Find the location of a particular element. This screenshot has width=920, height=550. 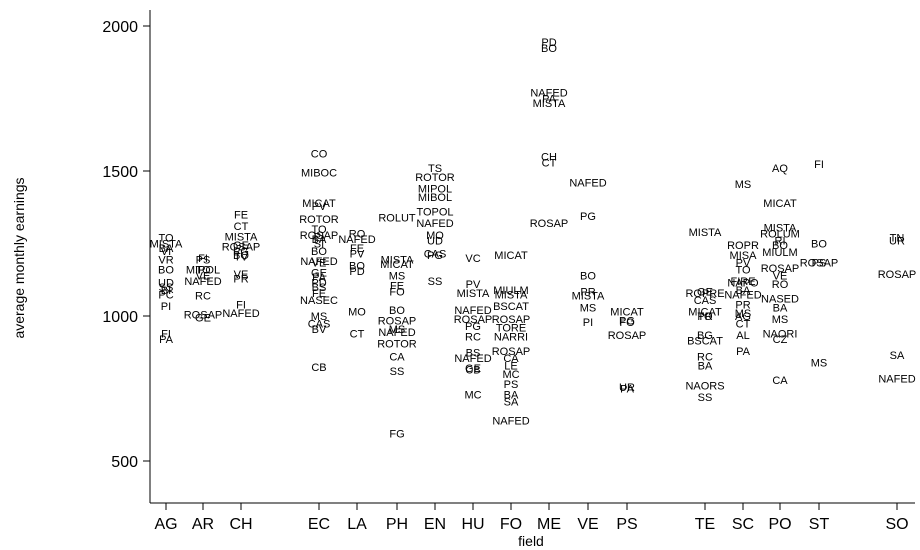

data-point-label: MIULM is located at coordinates (510, 291).